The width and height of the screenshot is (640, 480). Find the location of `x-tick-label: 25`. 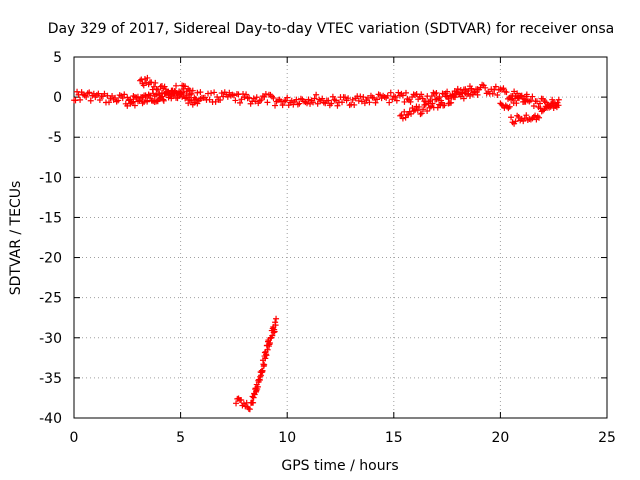

x-tick-label: 25 is located at coordinates (607, 438).